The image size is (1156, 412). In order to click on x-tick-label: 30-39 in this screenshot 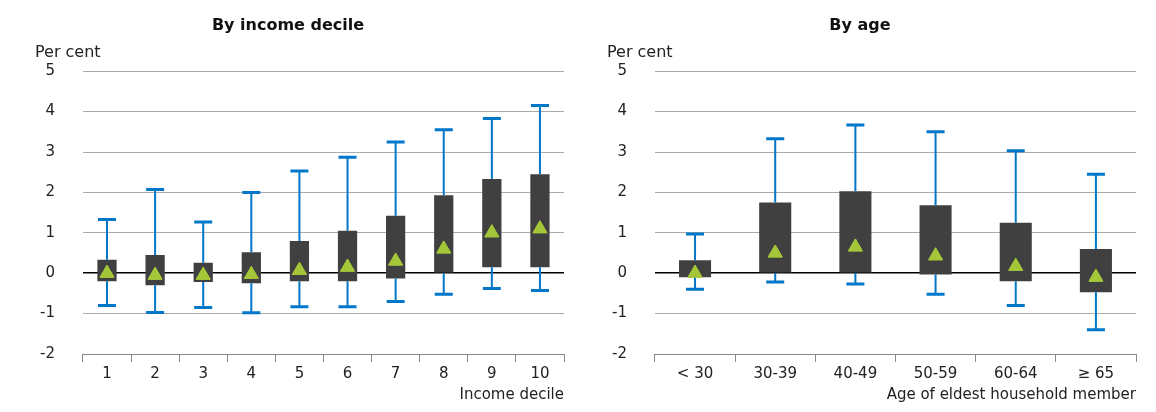, I will do `click(775, 372)`.